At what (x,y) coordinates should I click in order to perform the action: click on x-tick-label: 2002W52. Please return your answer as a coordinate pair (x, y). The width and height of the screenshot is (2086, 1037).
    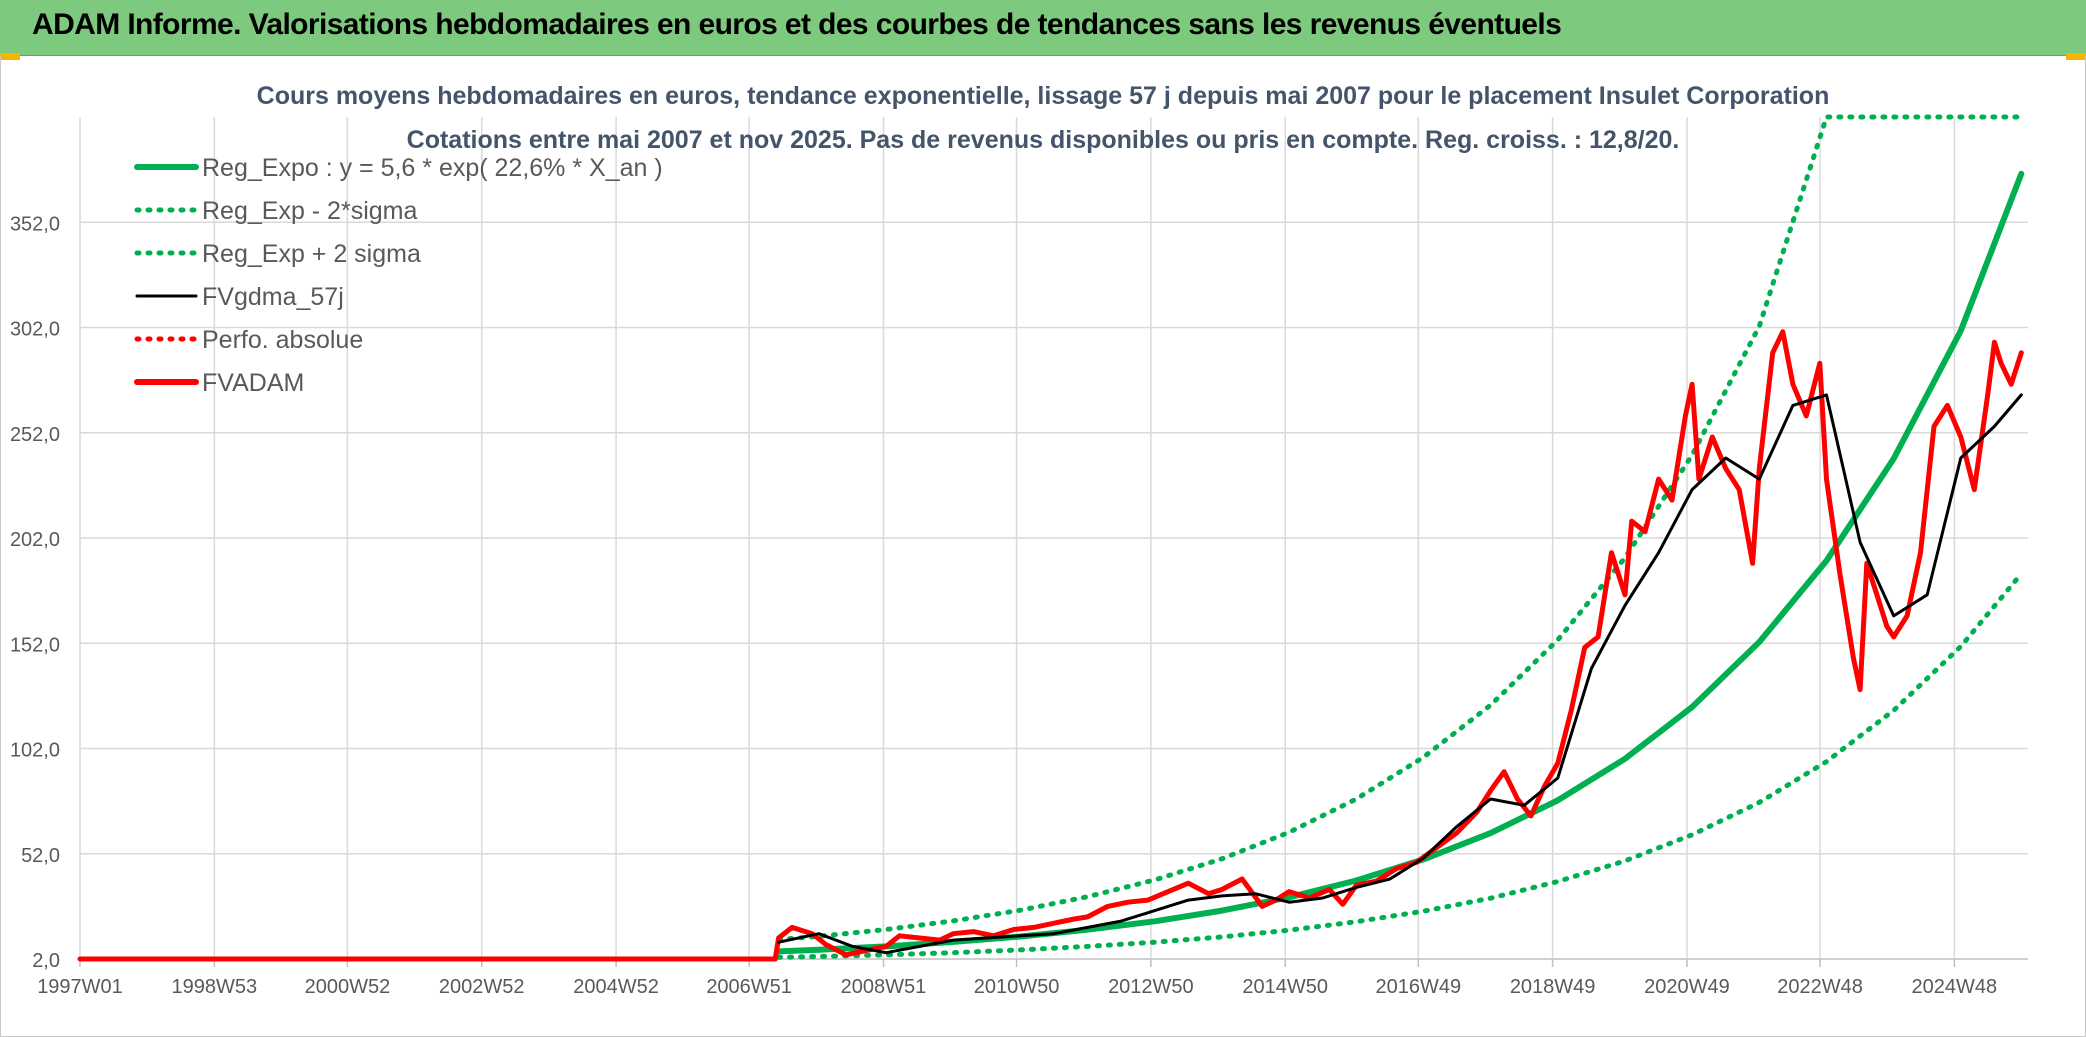
    Looking at the image, I should click on (482, 987).